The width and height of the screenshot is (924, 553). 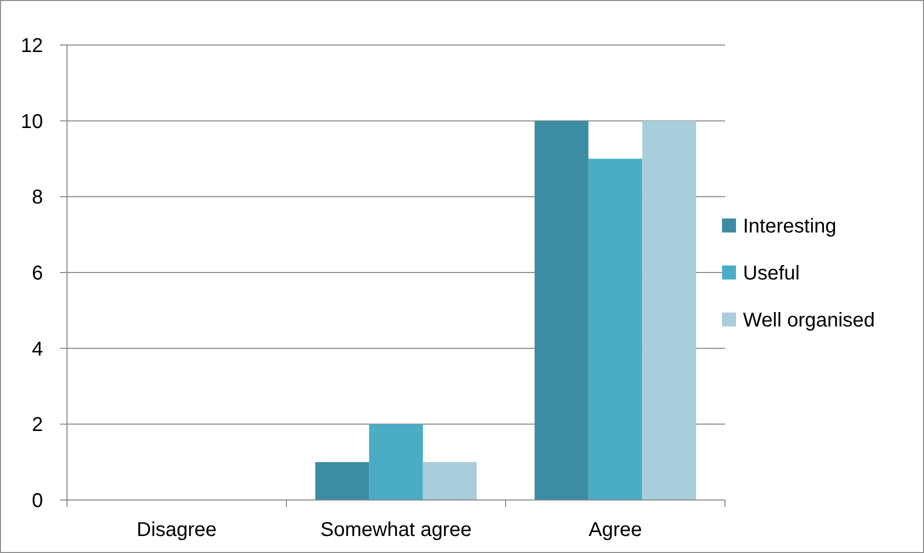 I want to click on y-tick-label: 6, so click(x=37, y=273).